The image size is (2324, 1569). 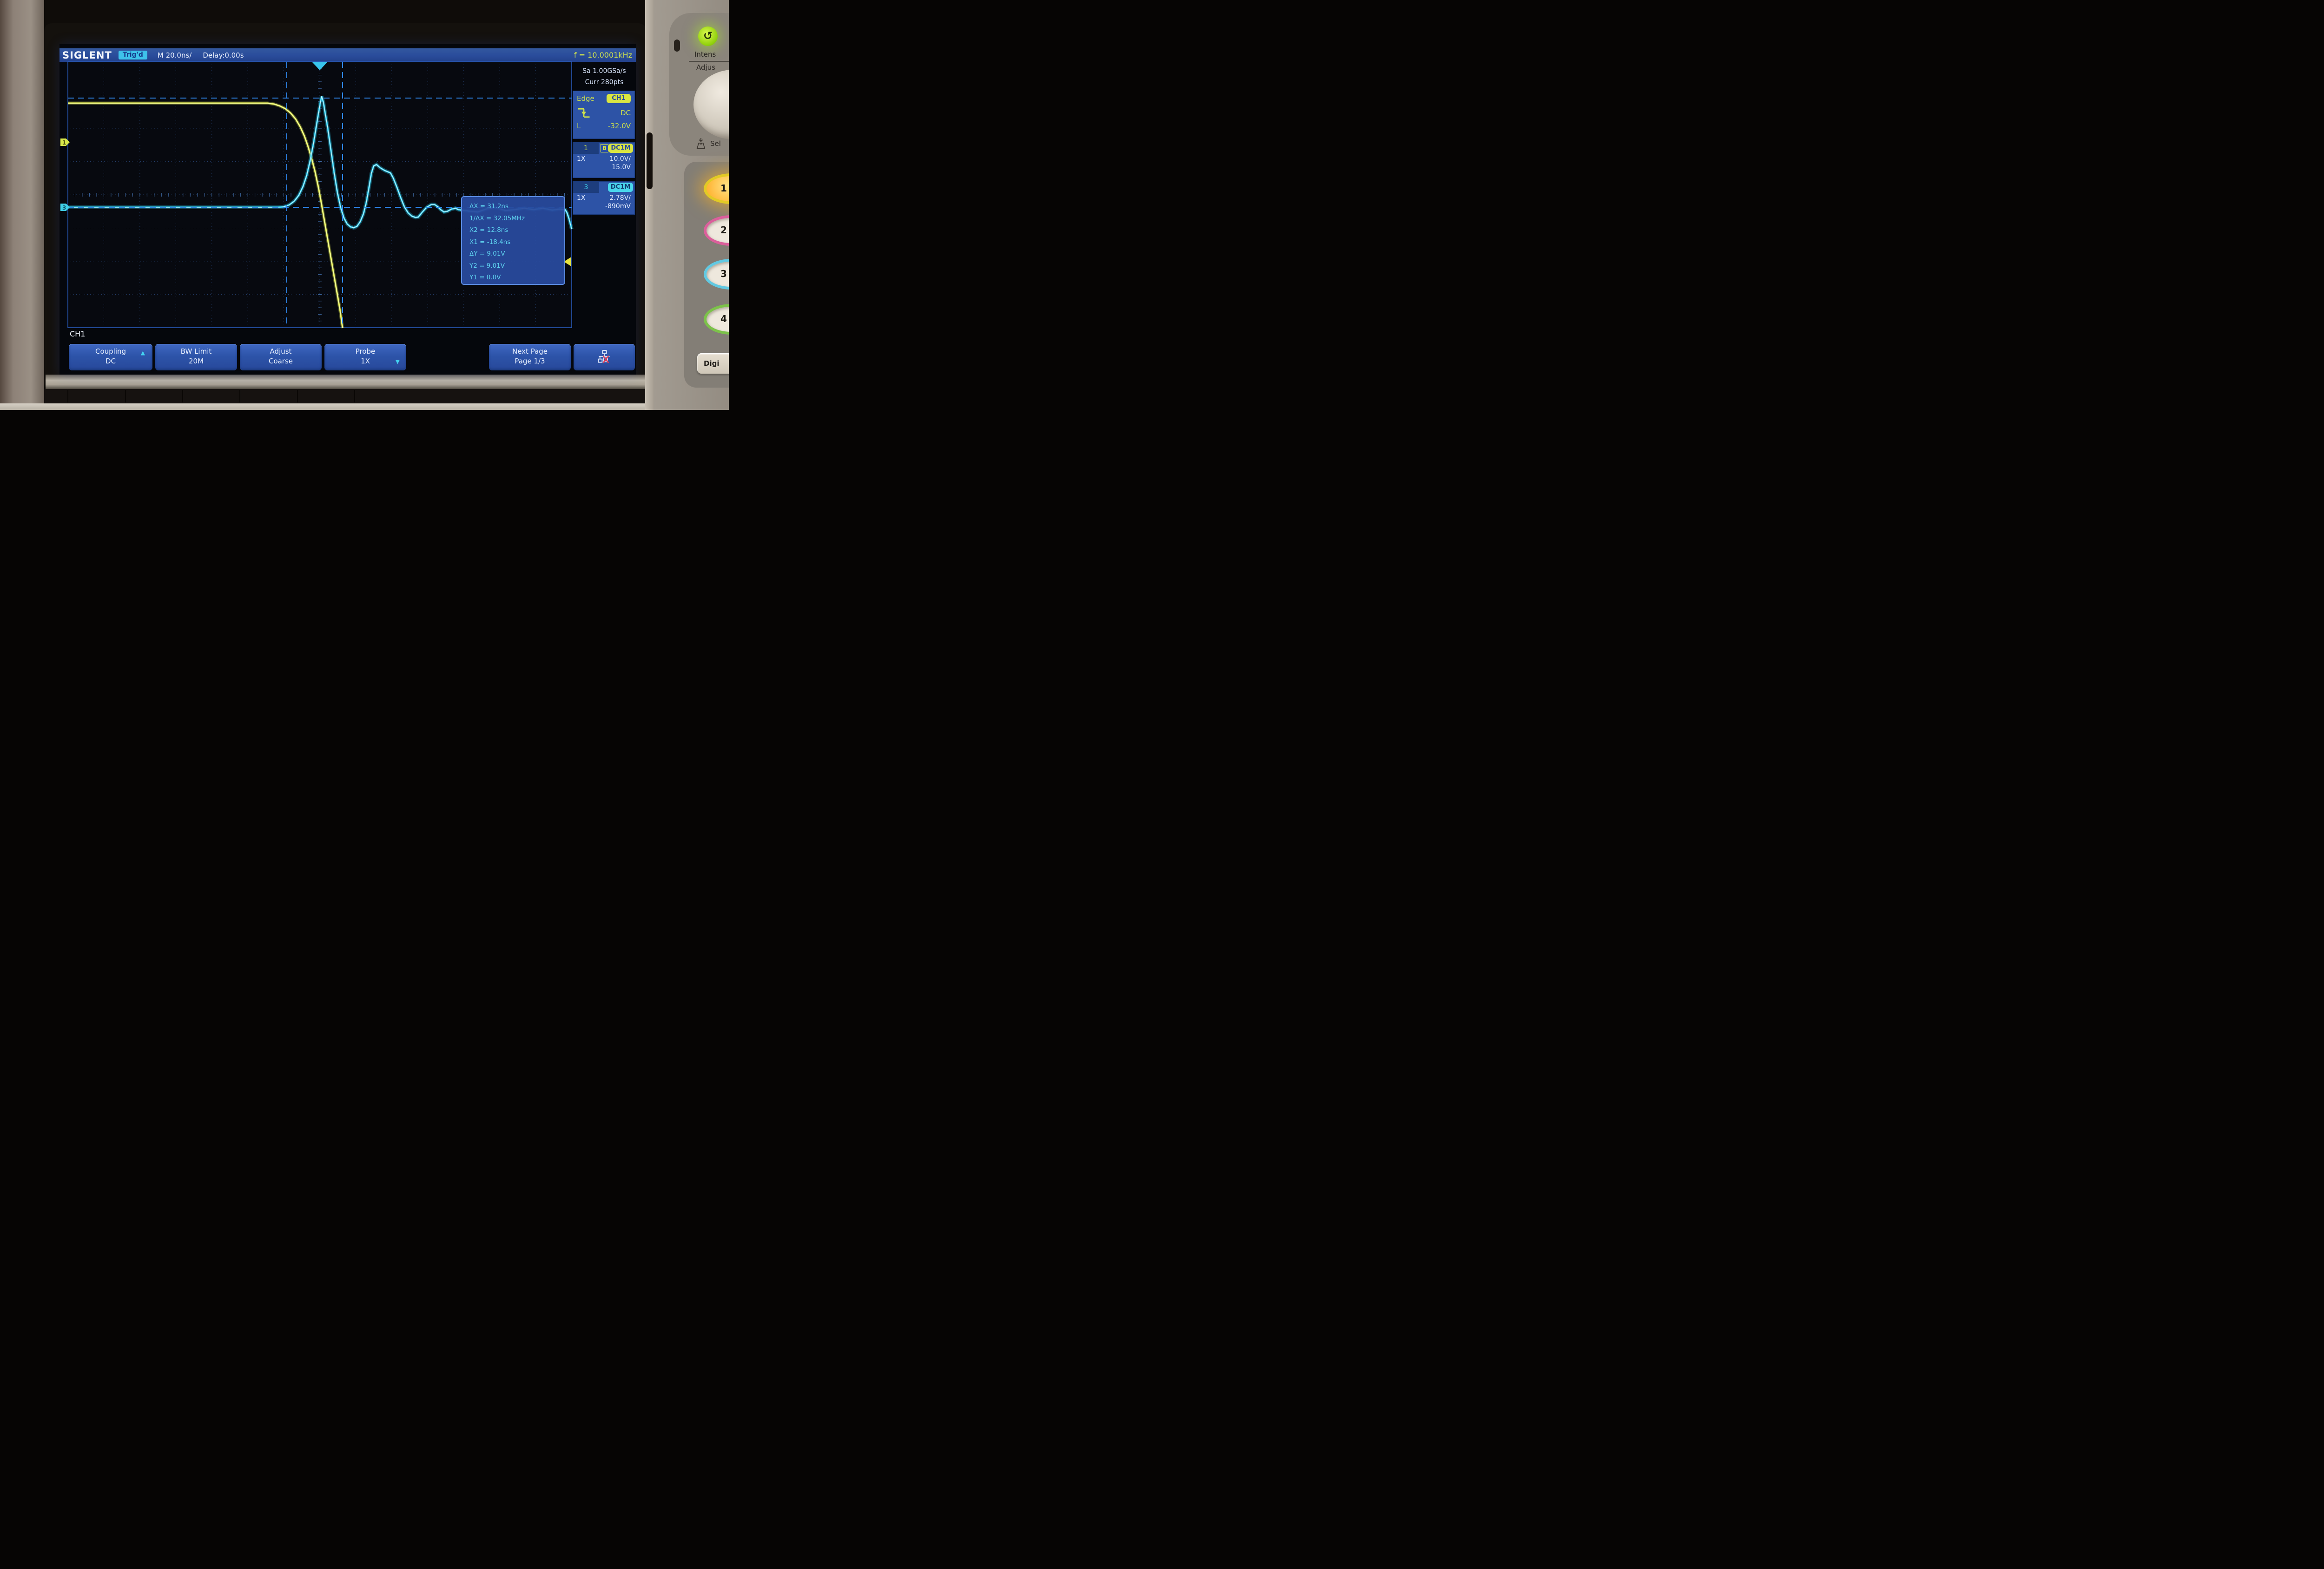 I want to click on below-screen-strip, so click(x=344, y=396).